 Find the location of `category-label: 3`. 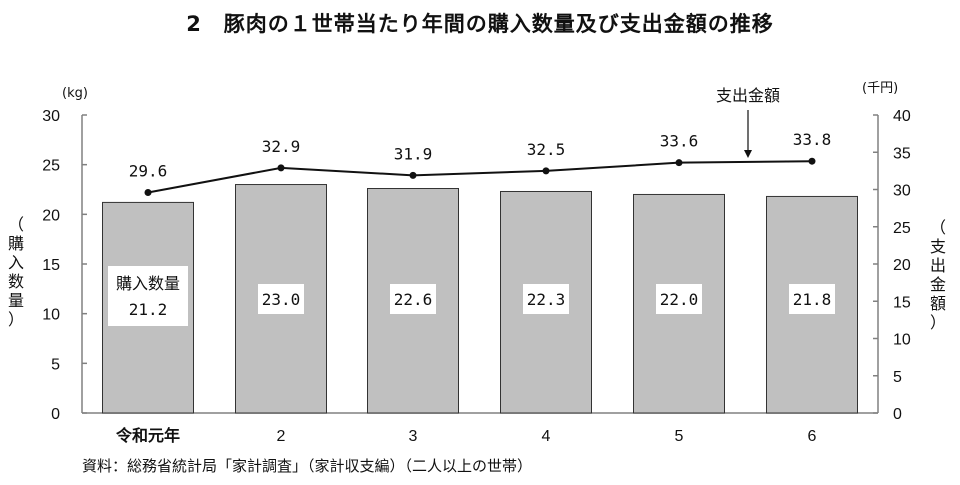

category-label: 3 is located at coordinates (413, 436).